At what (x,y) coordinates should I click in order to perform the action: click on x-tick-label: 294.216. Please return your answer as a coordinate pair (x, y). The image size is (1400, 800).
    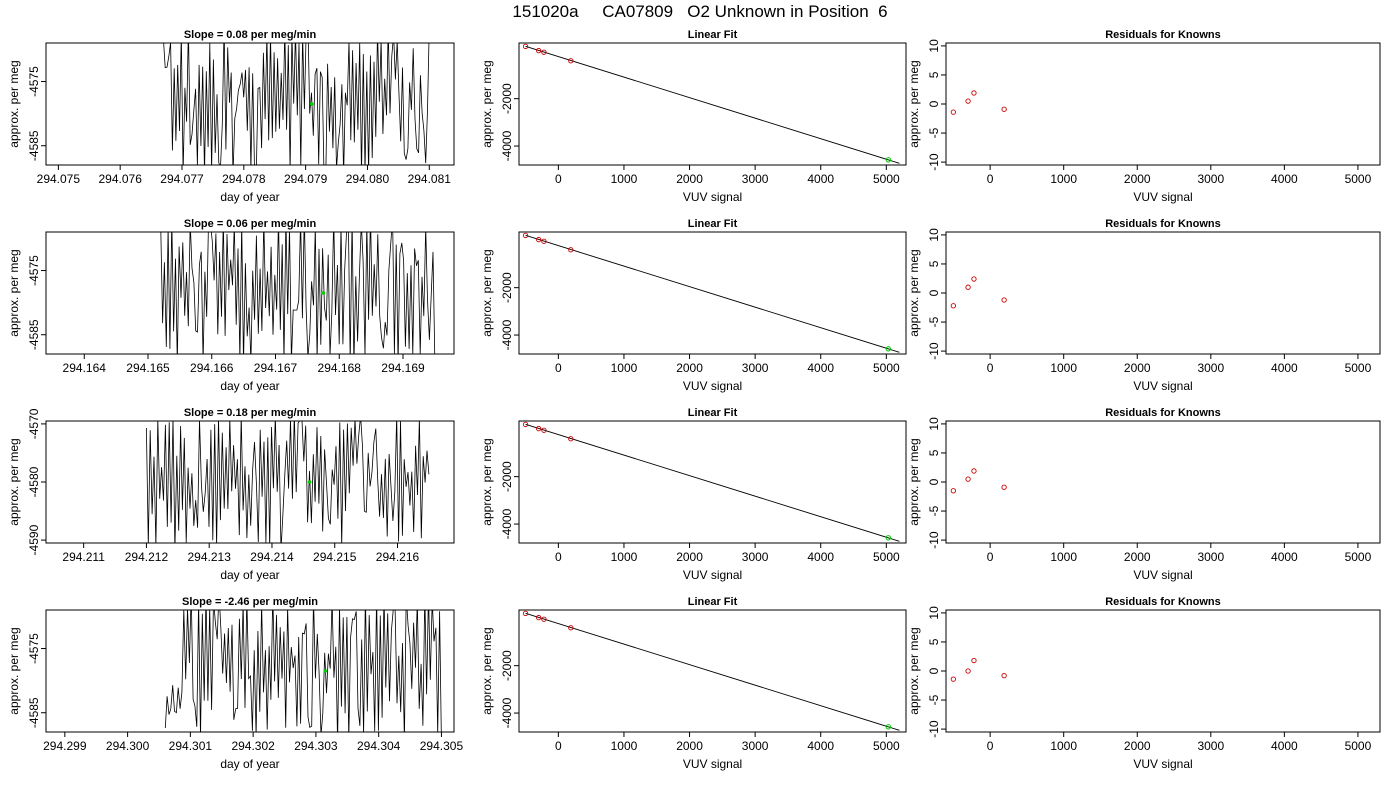
    Looking at the image, I should click on (398, 557).